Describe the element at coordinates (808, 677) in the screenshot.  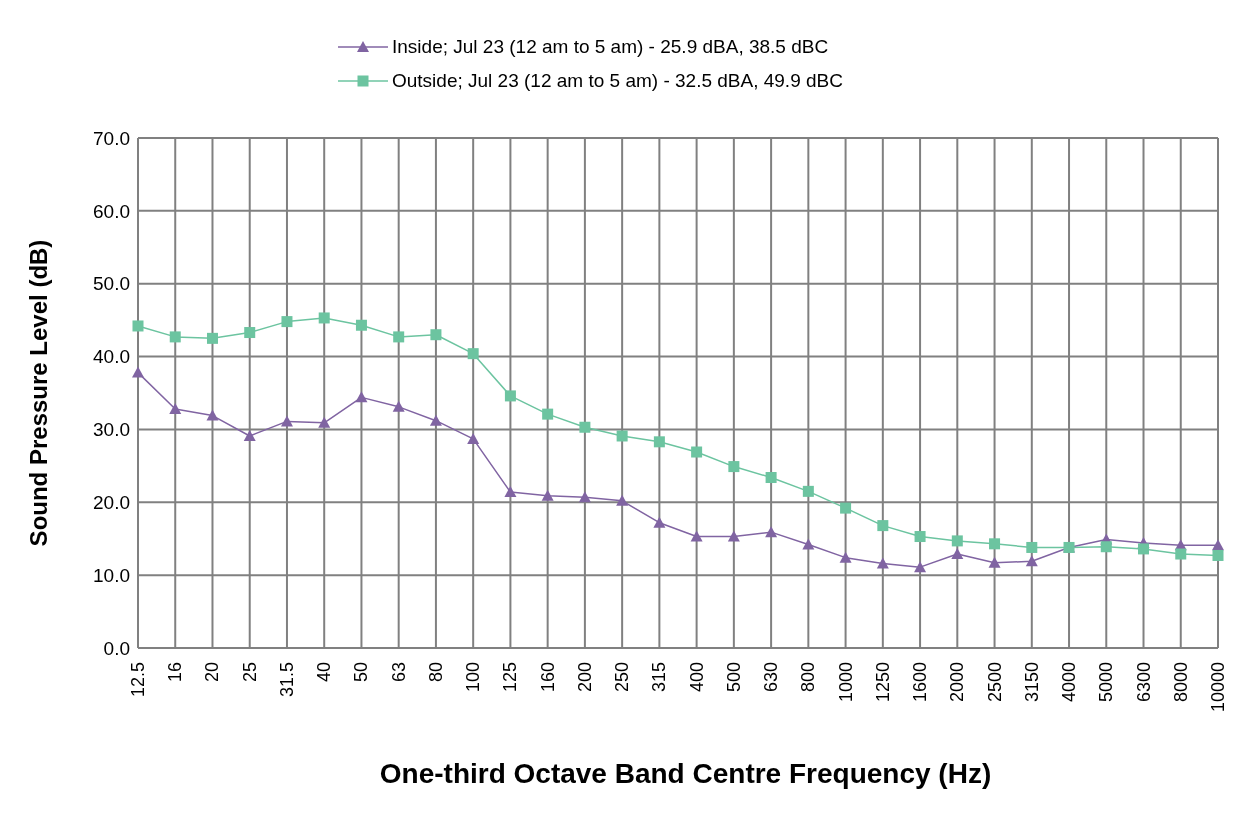
I see `x-tick-label: 800` at that location.